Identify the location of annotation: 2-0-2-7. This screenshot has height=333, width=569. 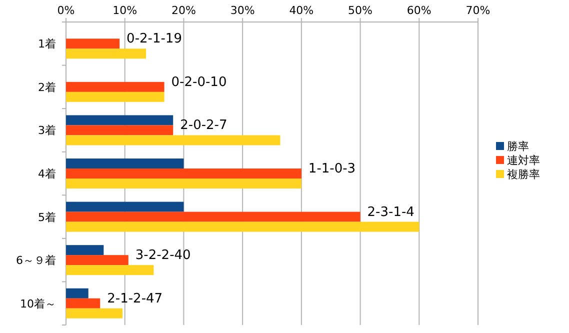
(204, 126).